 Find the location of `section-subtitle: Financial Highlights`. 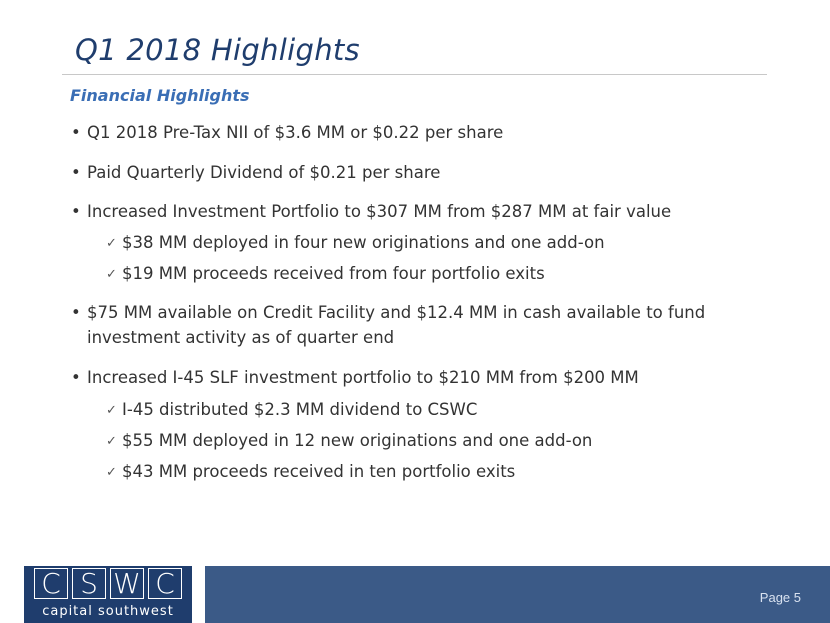

section-subtitle: Financial Highlights is located at coordinates (160, 95).